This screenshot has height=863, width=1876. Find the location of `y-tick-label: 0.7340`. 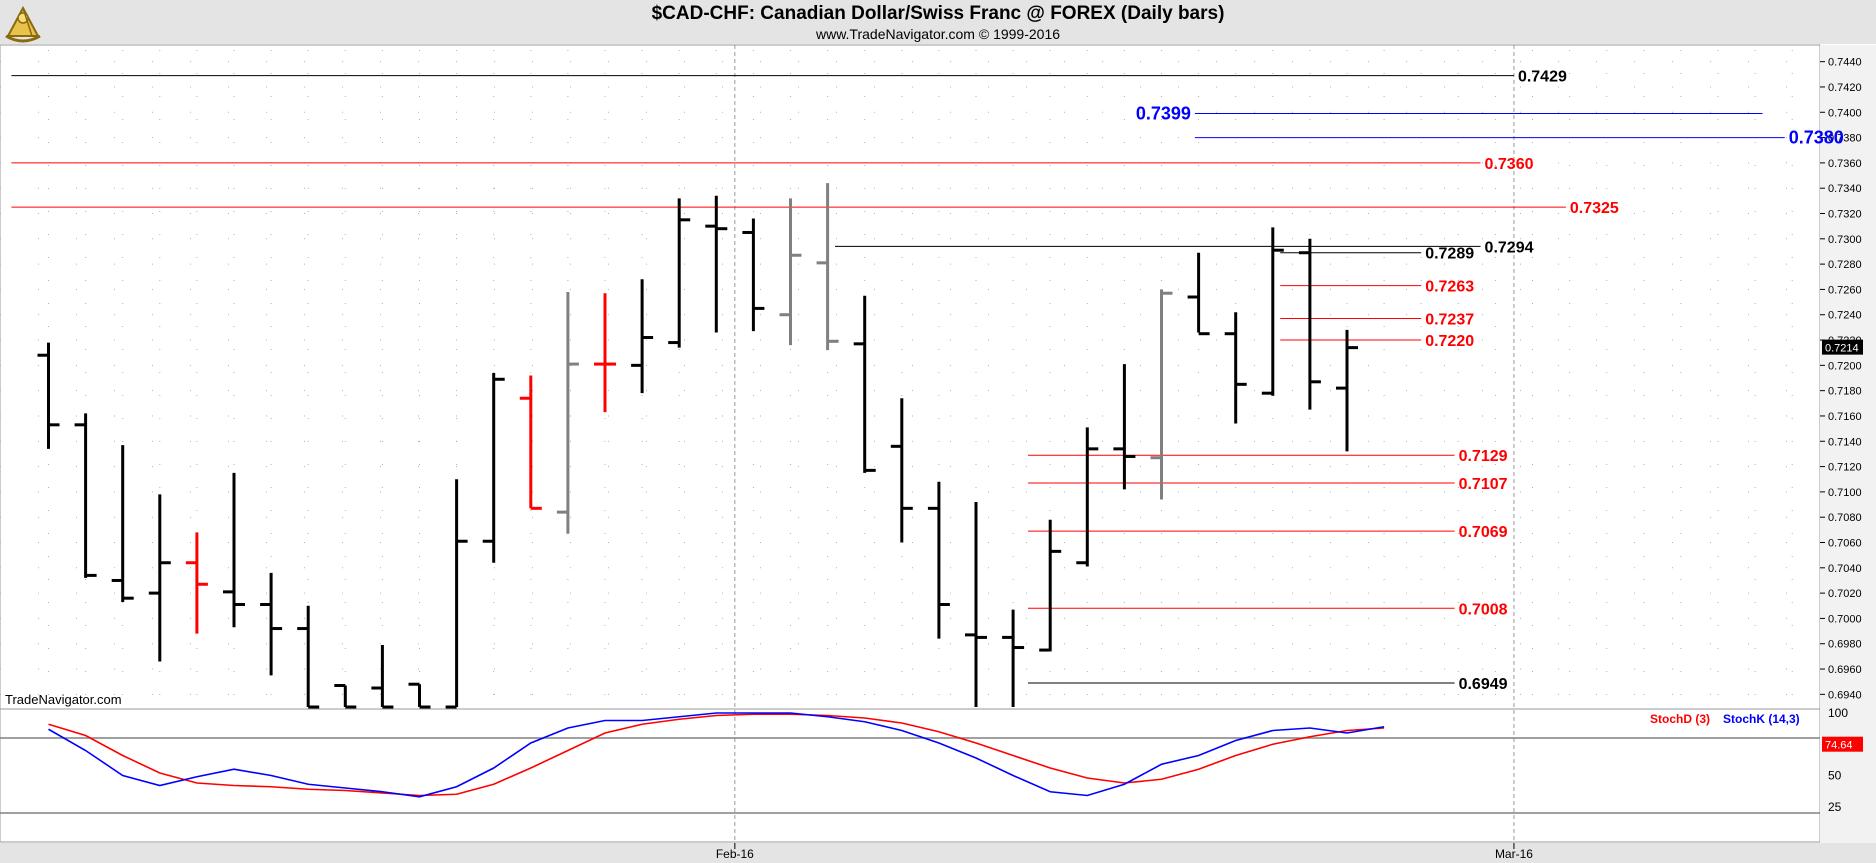

y-tick-label: 0.7340 is located at coordinates (1845, 189).